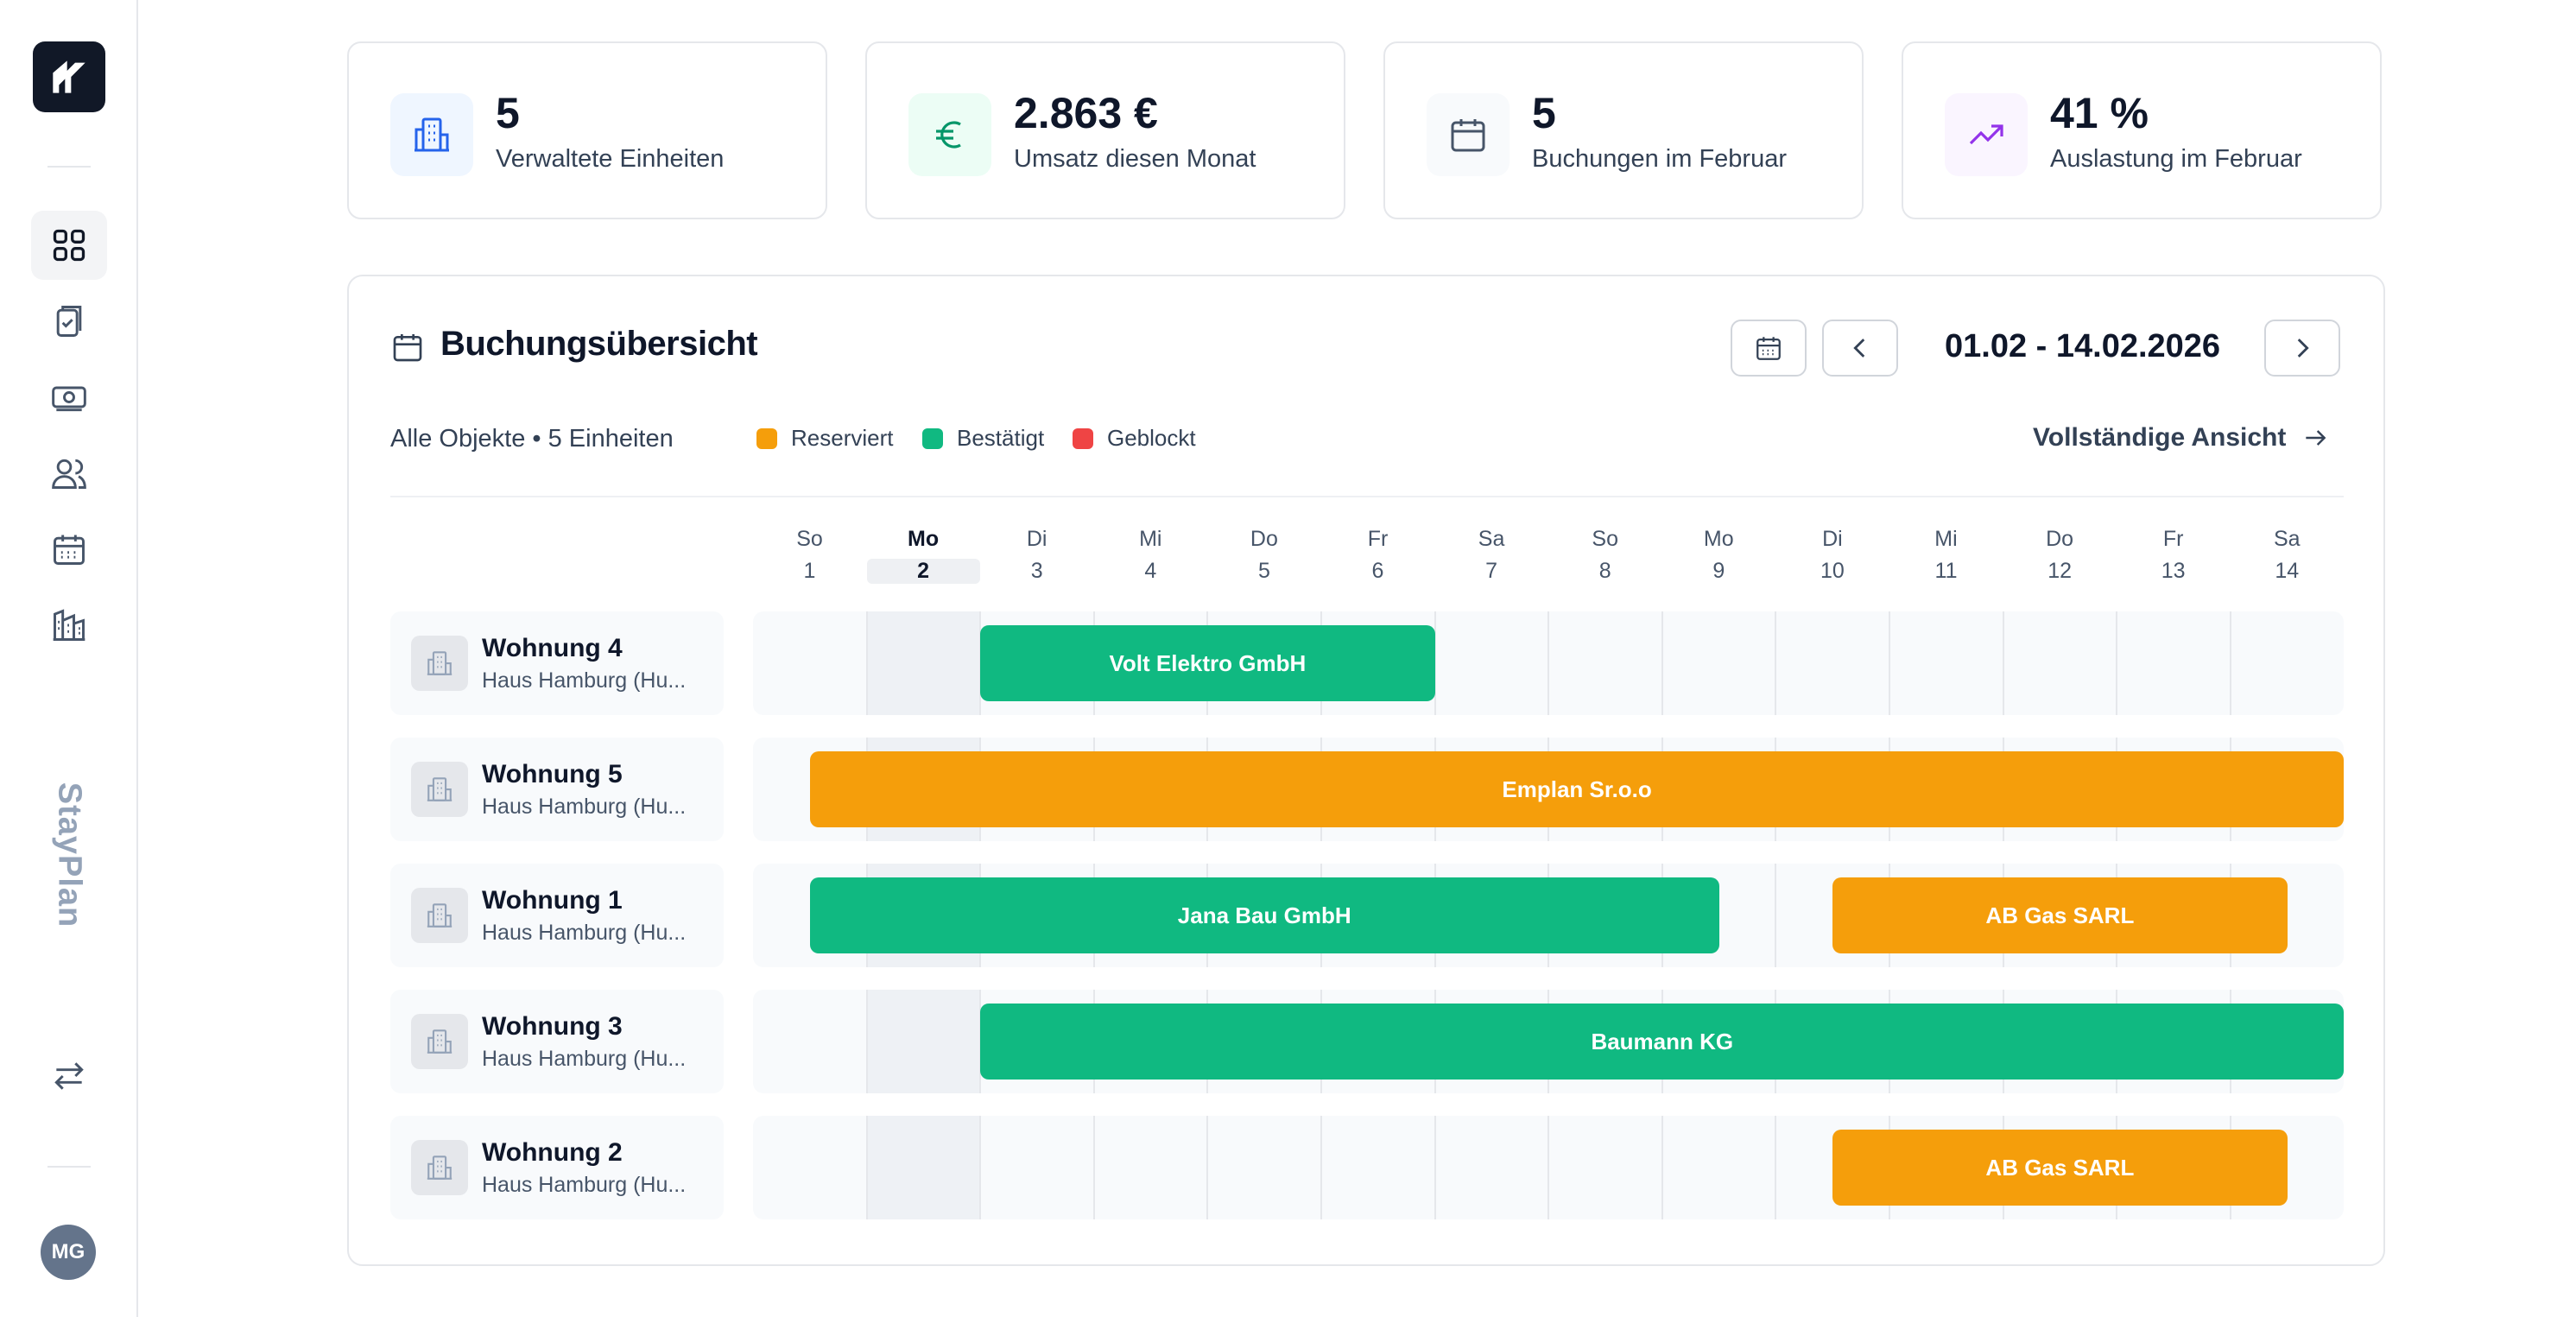 Image resolution: width=2576 pixels, height=1317 pixels. I want to click on day-name: Di, so click(1036, 539).